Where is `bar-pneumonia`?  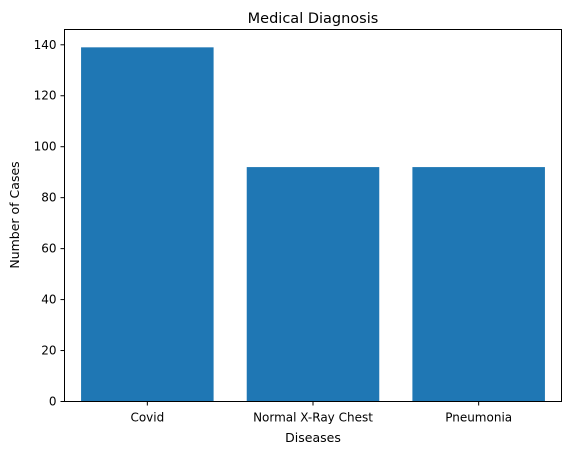
bar-pneumonia is located at coordinates (478, 284).